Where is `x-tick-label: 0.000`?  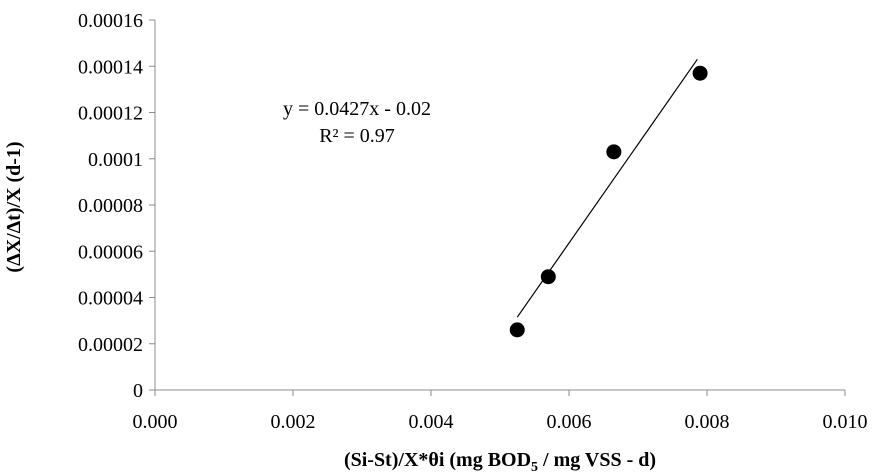
x-tick-label: 0.000 is located at coordinates (155, 422).